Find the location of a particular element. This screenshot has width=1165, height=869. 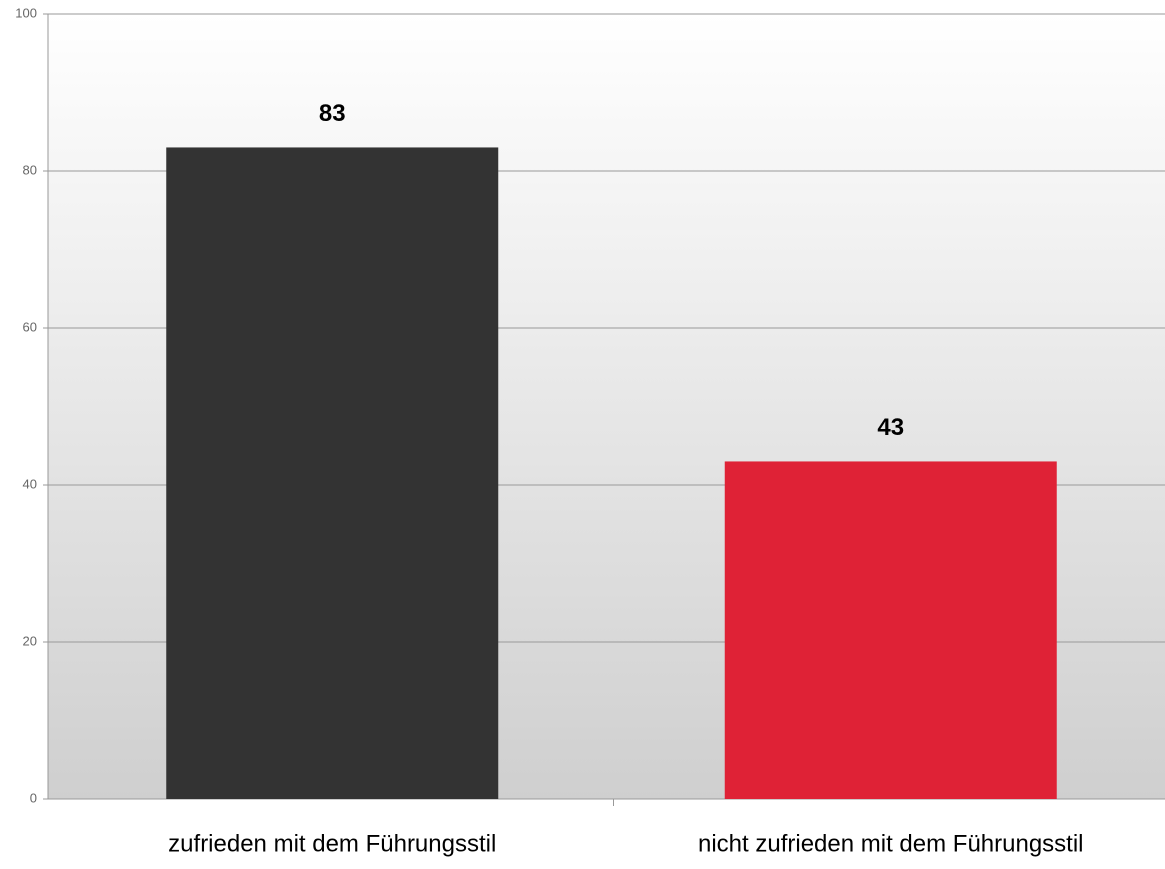

y-tick-label: 0 is located at coordinates (33, 797).